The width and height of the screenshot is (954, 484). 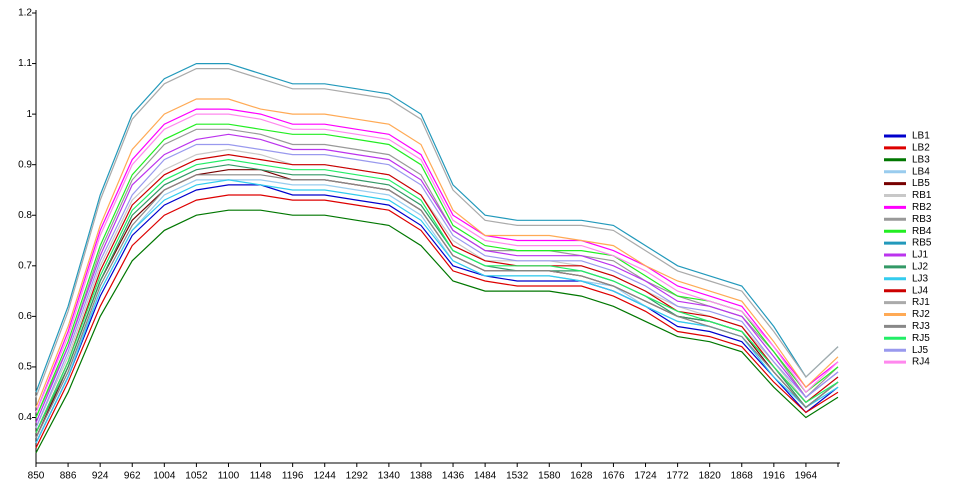 What do you see at coordinates (517, 476) in the screenshot?
I see `x-tick-label: 1532` at bounding box center [517, 476].